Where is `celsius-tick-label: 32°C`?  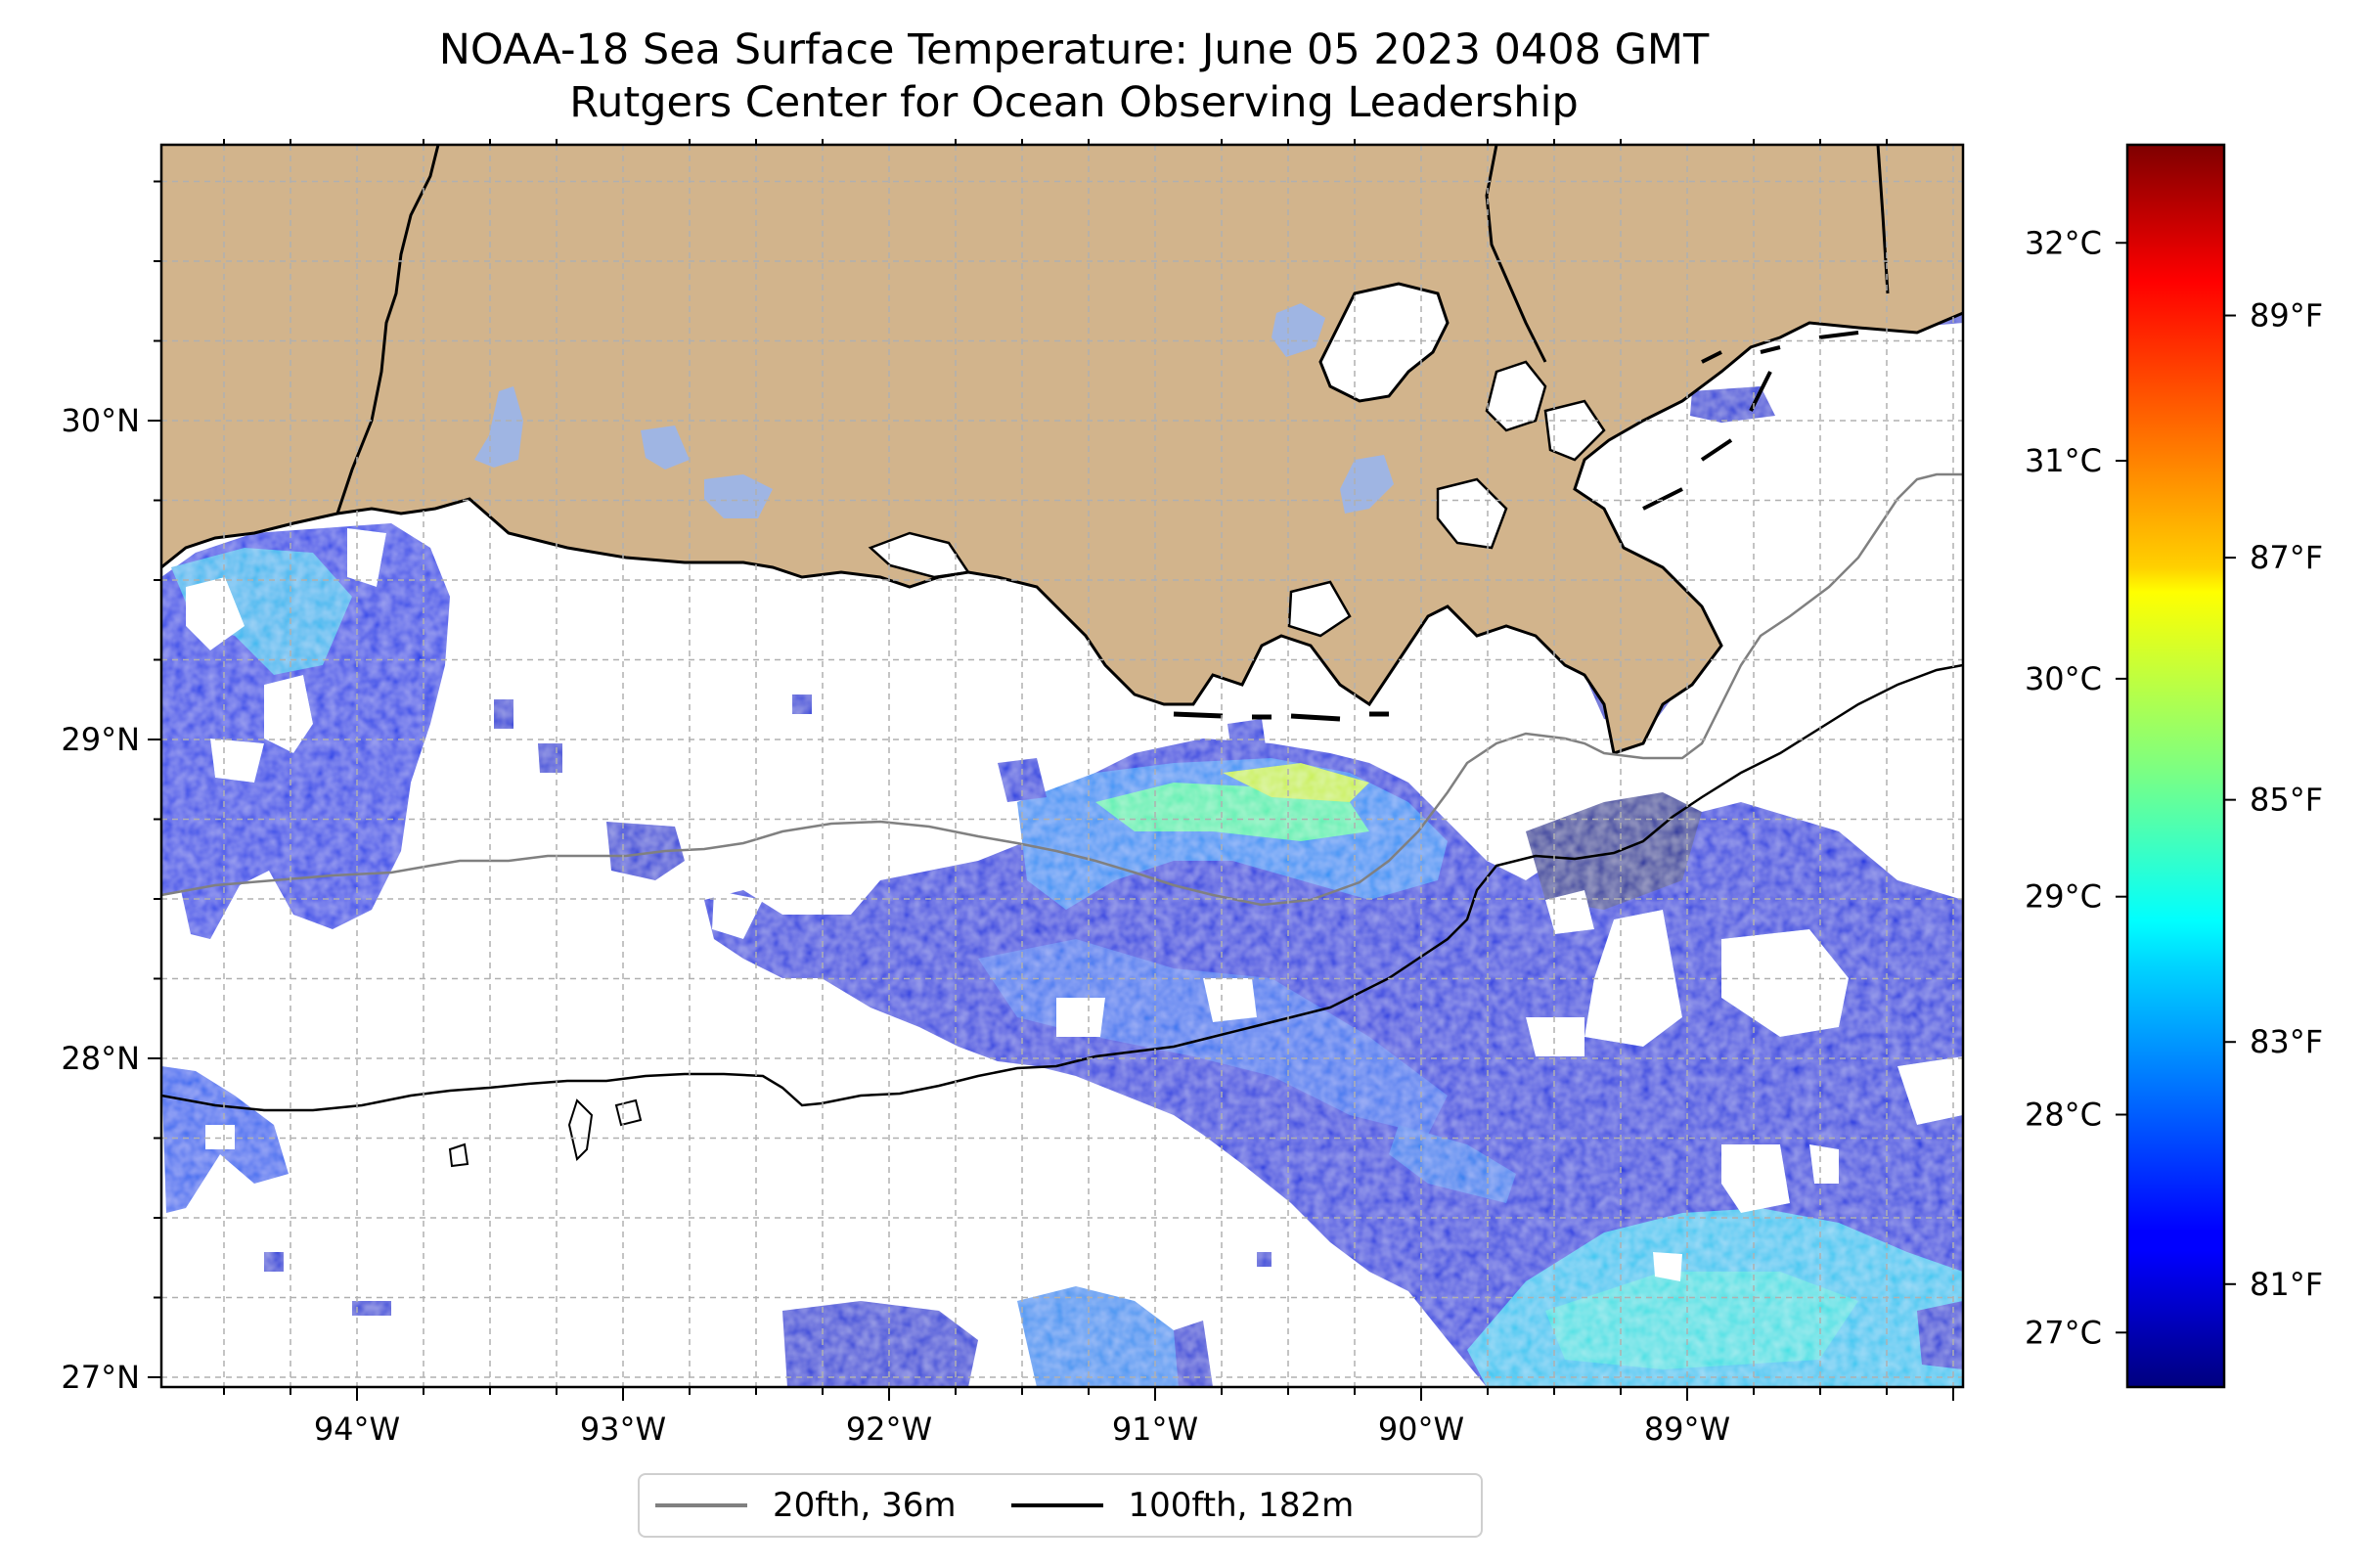
celsius-tick-label: 32°C is located at coordinates (2063, 242).